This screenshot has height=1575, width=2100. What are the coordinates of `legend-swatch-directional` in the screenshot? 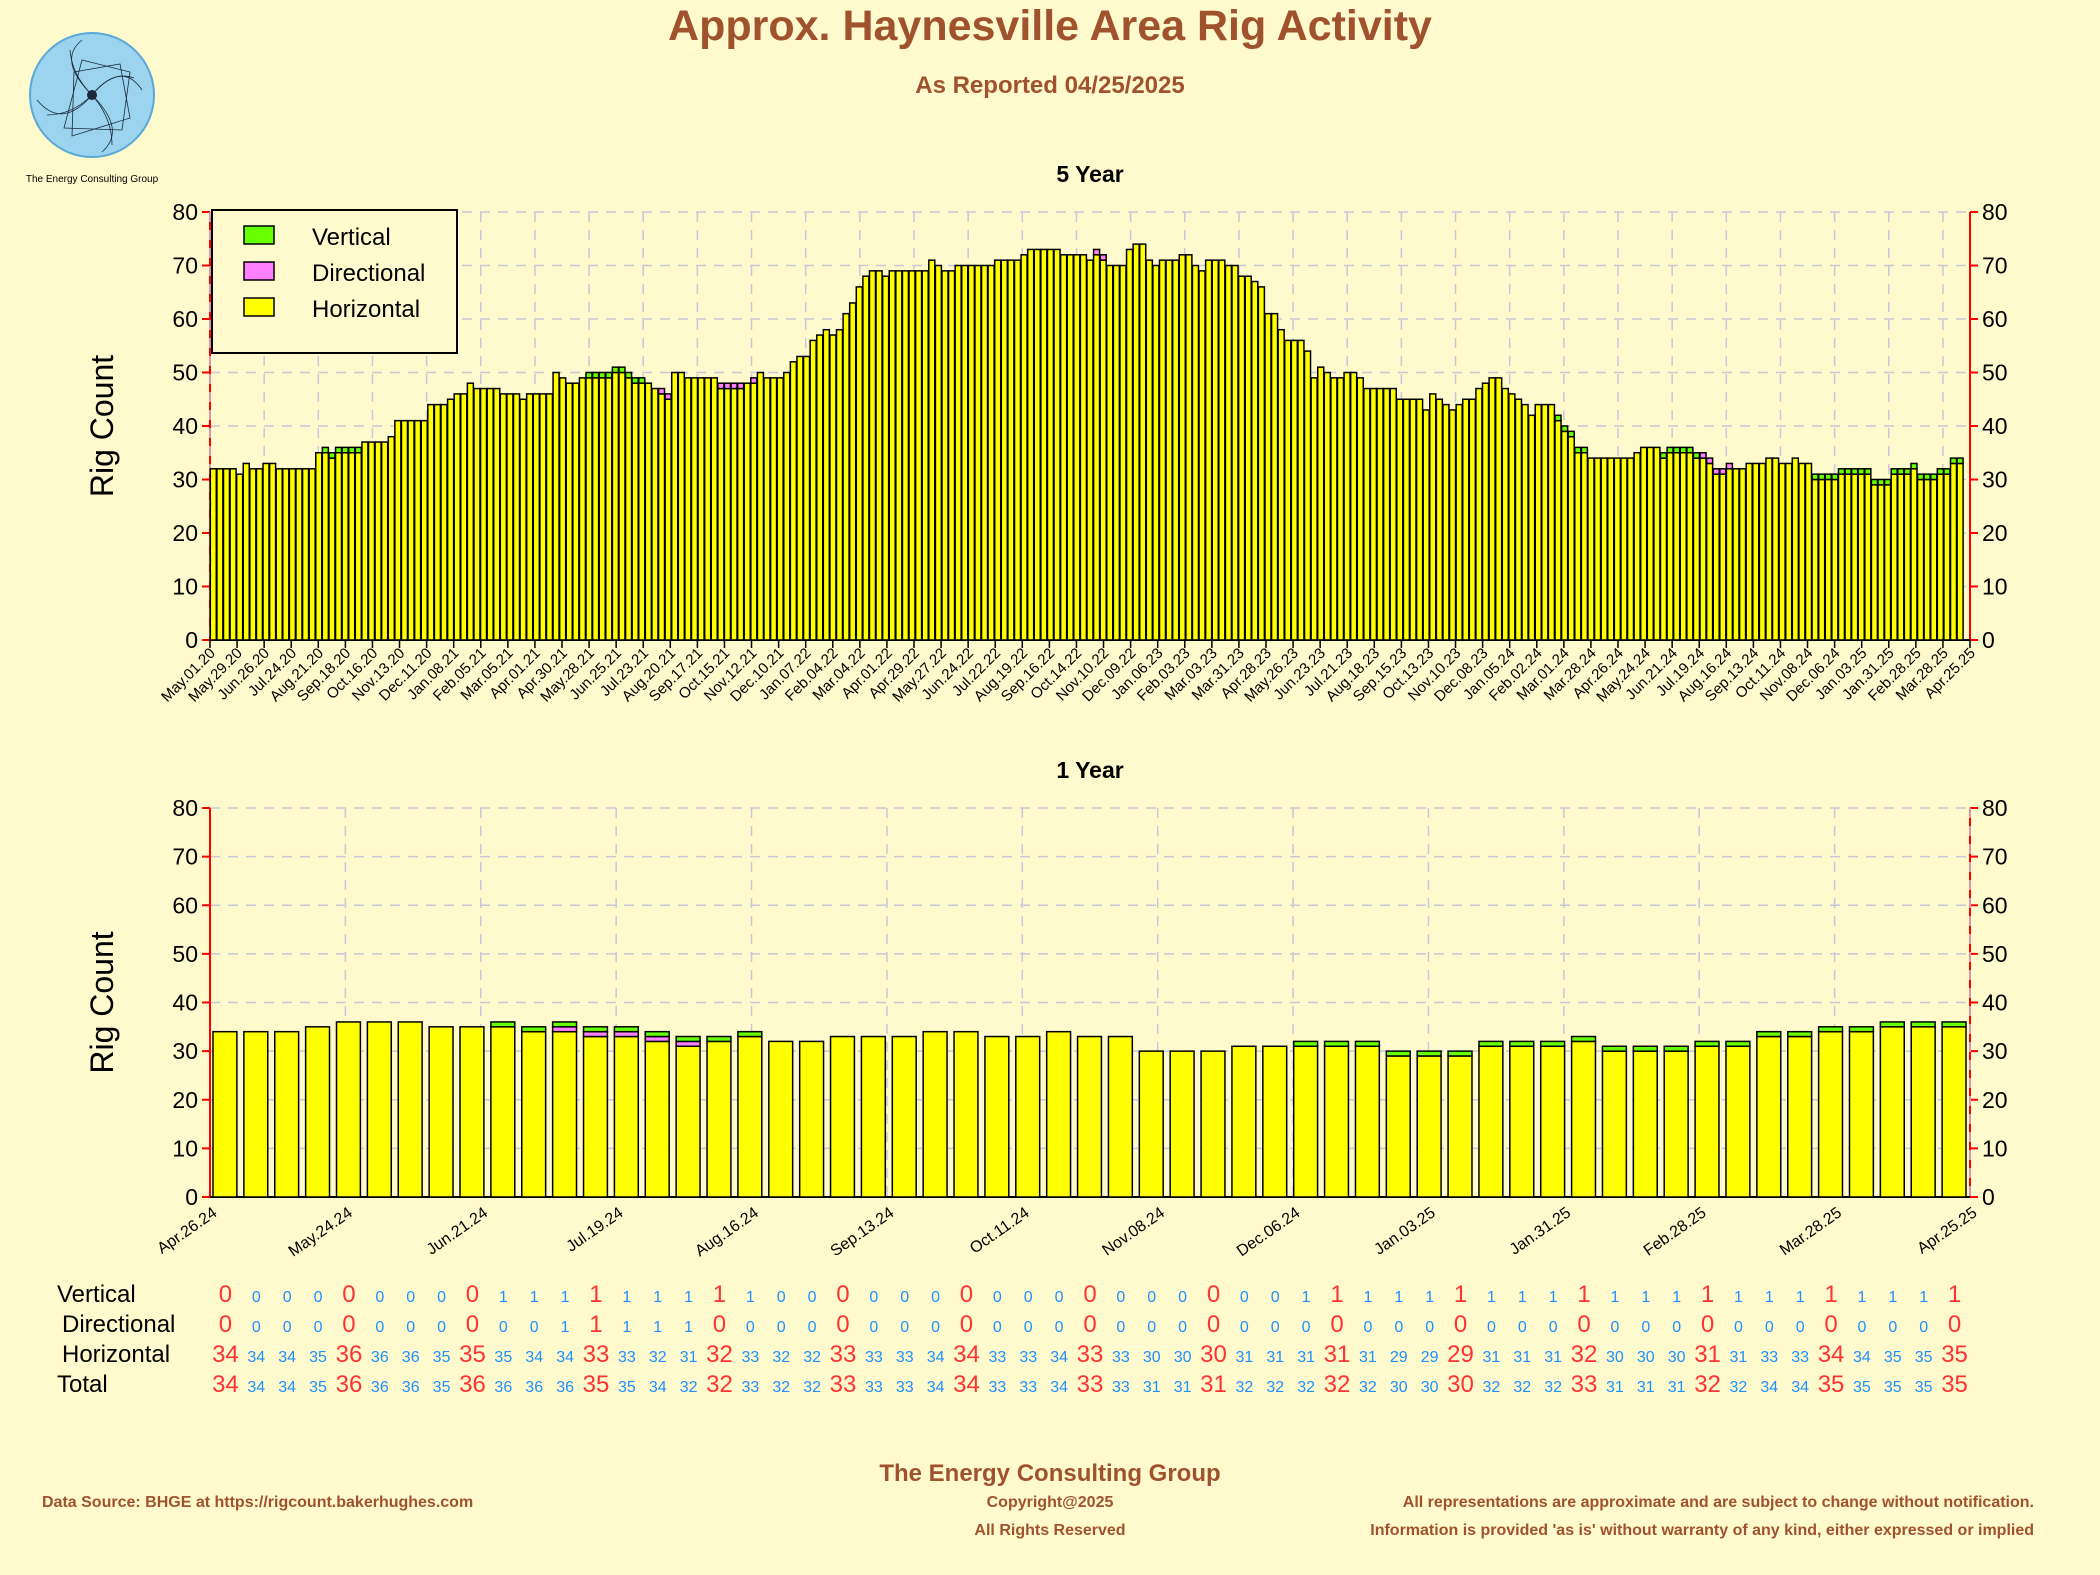 It's located at (259, 271).